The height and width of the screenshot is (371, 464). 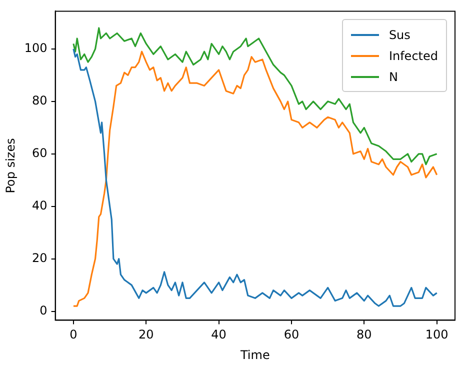 What do you see at coordinates (74, 335) in the screenshot?
I see `x-tick-label: 0` at bounding box center [74, 335].